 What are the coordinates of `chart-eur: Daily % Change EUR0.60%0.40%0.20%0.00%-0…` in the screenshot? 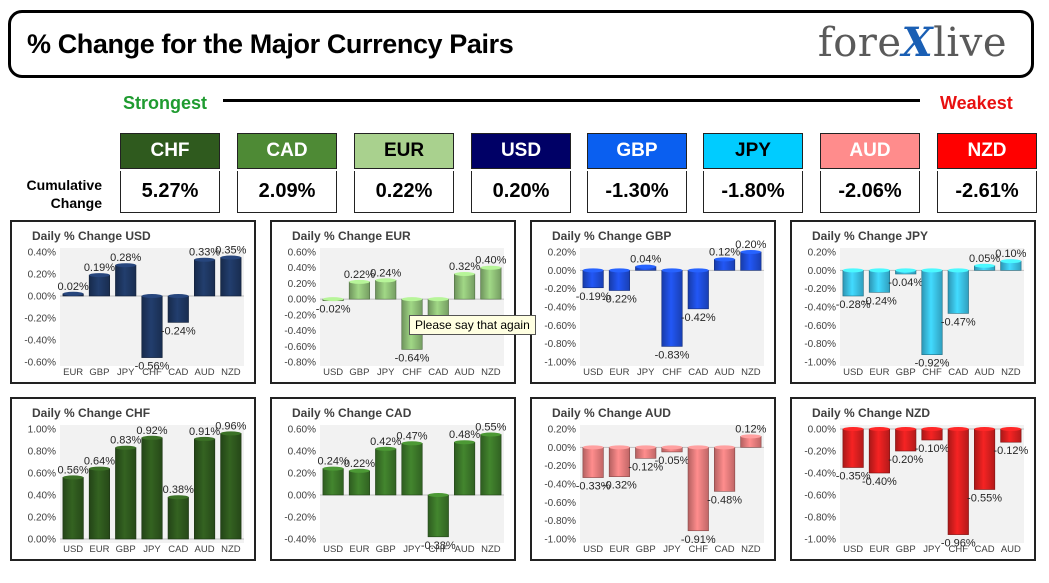 It's located at (395, 303).